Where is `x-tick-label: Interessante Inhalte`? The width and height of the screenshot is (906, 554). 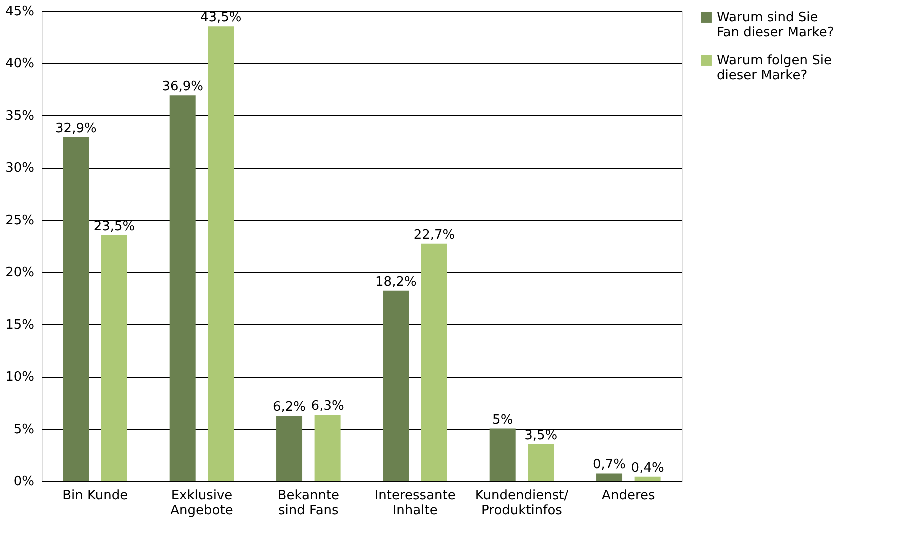
x-tick-label: Interessante Inhalte is located at coordinates (415, 503).